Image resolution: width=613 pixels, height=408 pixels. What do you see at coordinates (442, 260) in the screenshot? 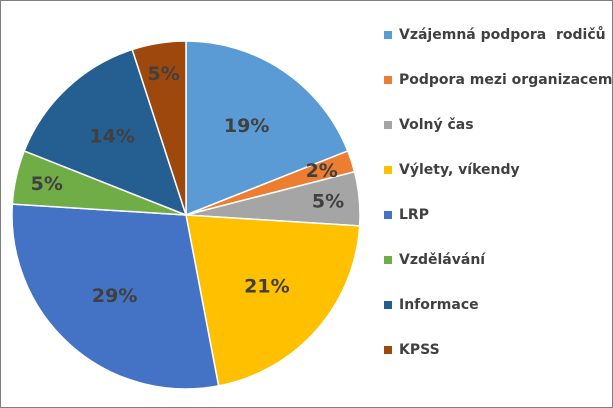
I see `legend-label: Vzdělávání` at bounding box center [442, 260].